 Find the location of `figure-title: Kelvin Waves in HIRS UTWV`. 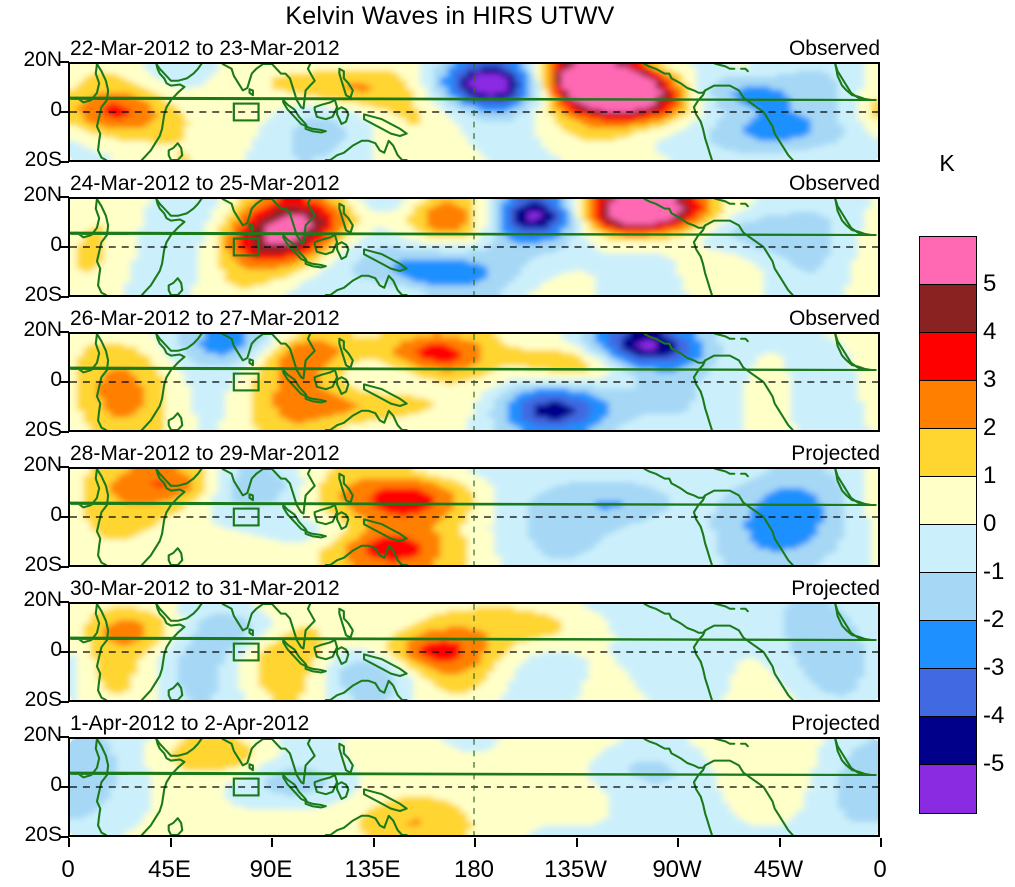

figure-title: Kelvin Waves in HIRS UTWV is located at coordinates (450, 16).